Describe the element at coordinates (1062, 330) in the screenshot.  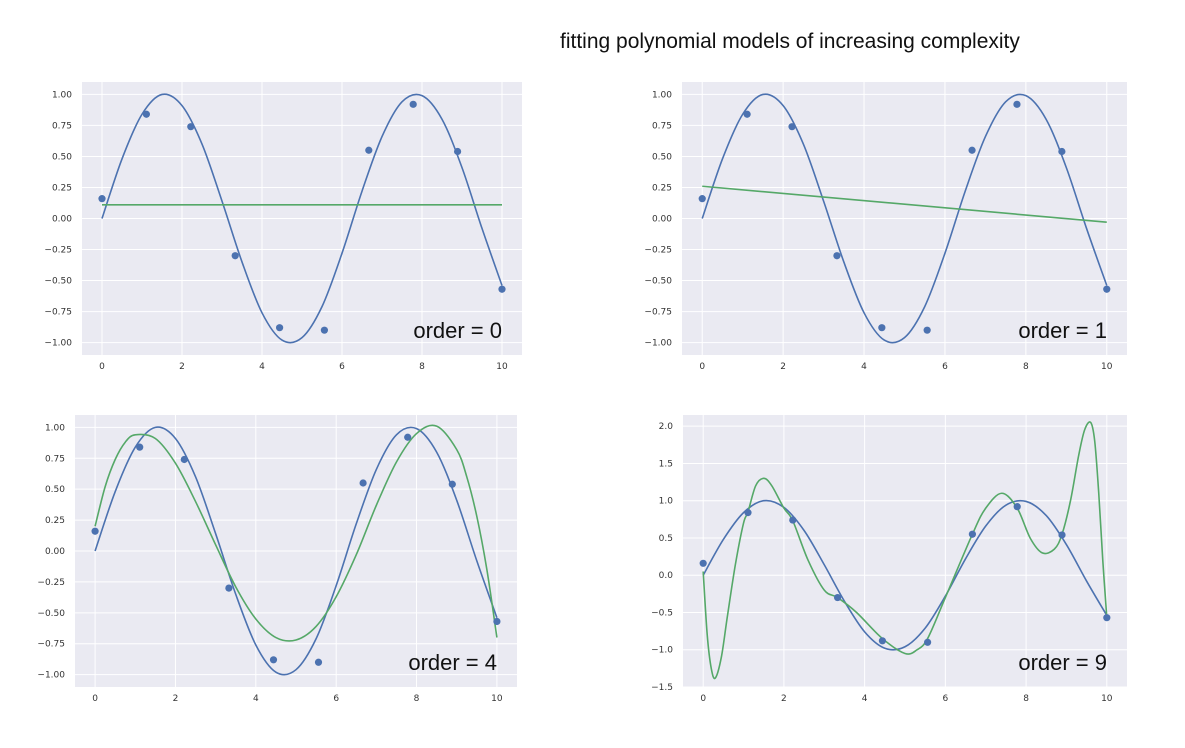
I see `order-annotation: order = 1` at that location.